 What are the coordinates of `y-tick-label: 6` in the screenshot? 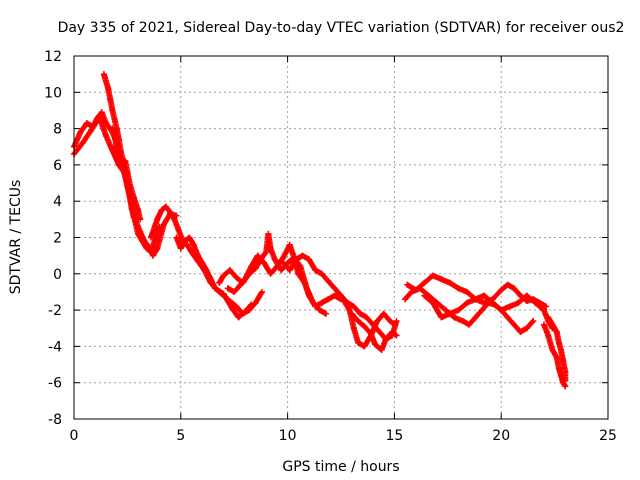 It's located at (57, 166).